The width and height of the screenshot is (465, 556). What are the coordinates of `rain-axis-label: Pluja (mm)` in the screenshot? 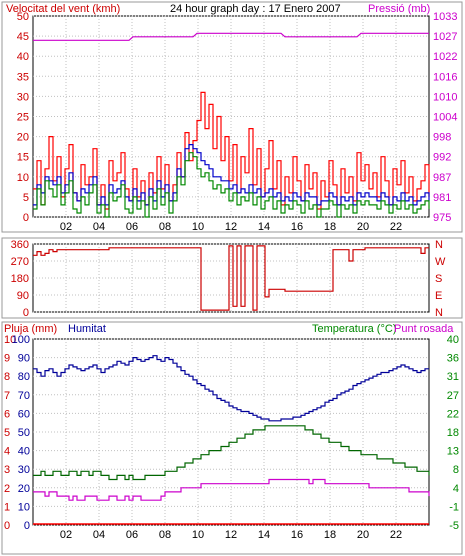 It's located at (30, 329).